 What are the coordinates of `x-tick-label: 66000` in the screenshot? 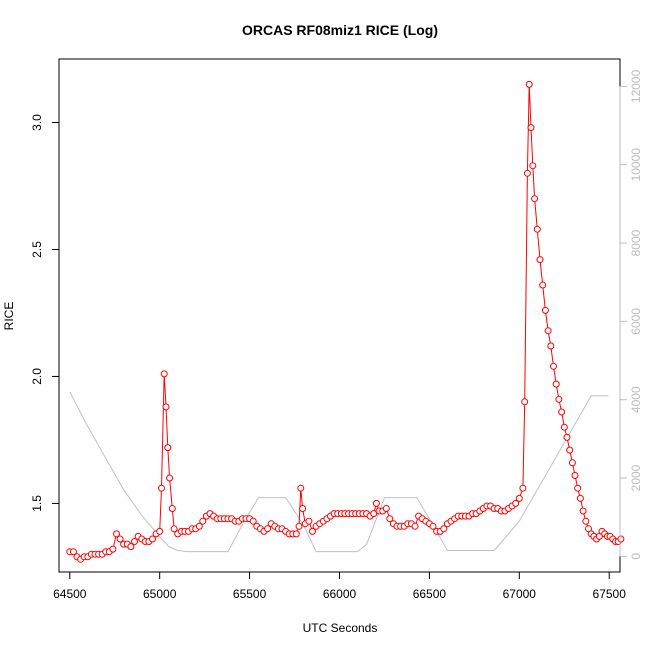 It's located at (340, 594).